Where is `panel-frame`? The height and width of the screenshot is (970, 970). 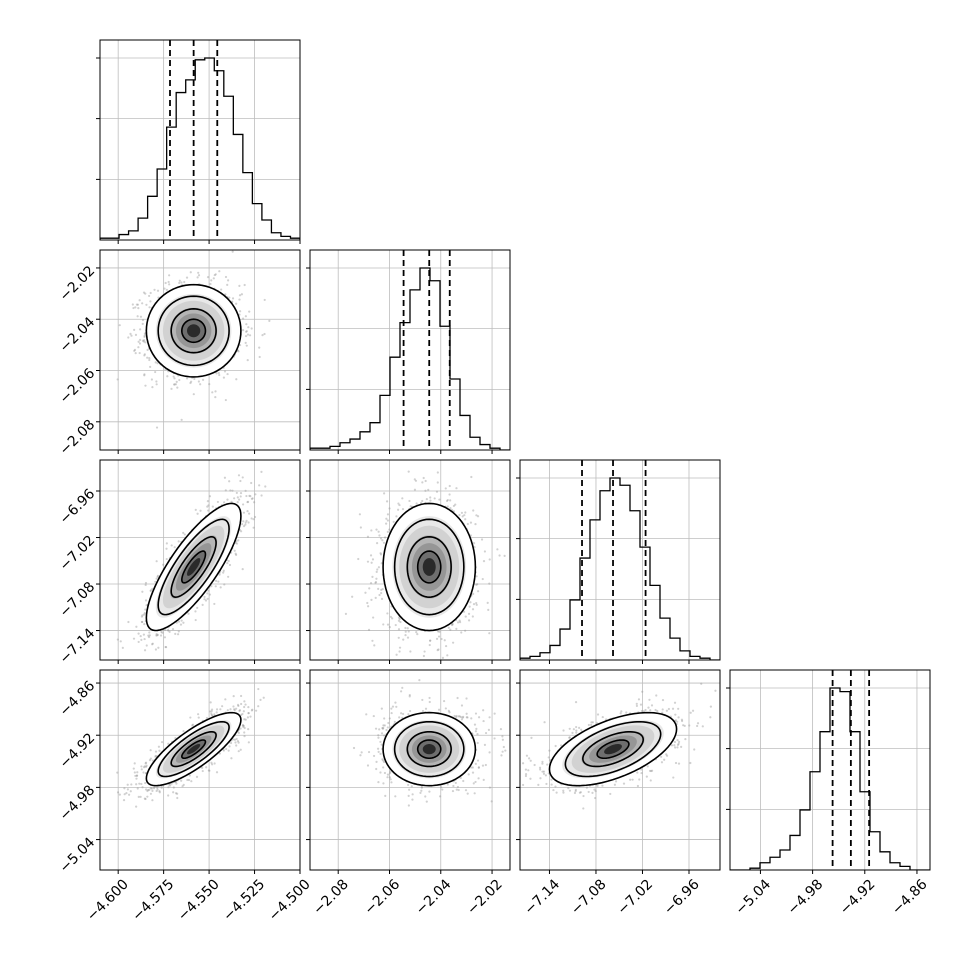
panel-frame is located at coordinates (200, 350).